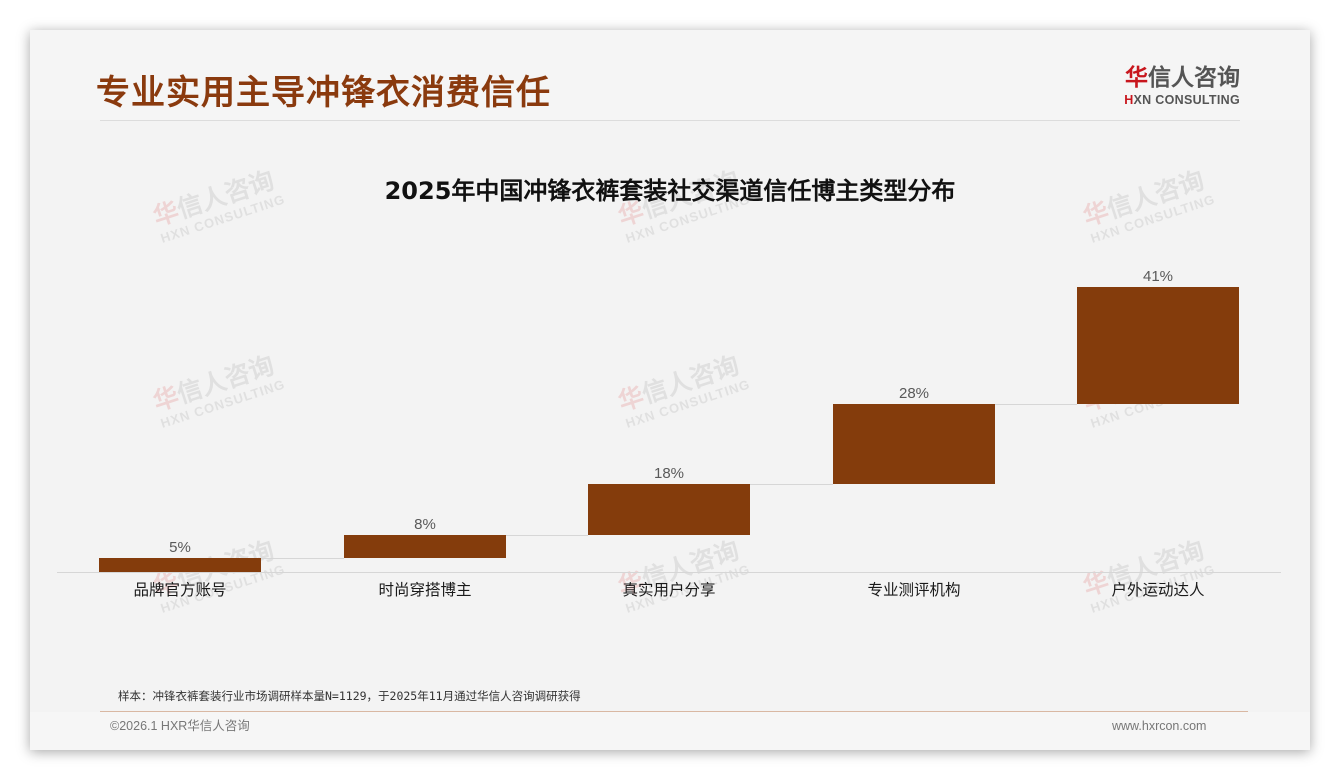 This screenshot has width=1340, height=780. Describe the element at coordinates (1158, 590) in the screenshot. I see `category-label: 户外运动达人` at that location.